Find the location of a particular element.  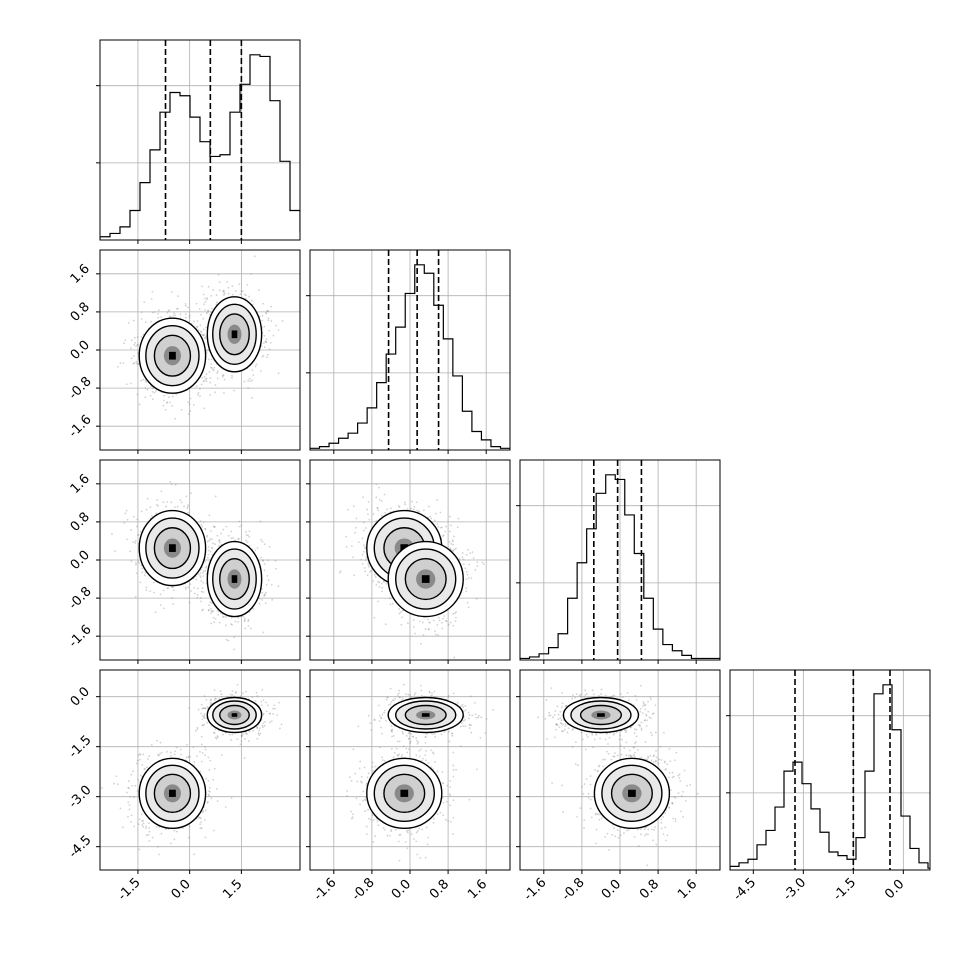

y-tick-label: 0.8 is located at coordinates (80, 312).